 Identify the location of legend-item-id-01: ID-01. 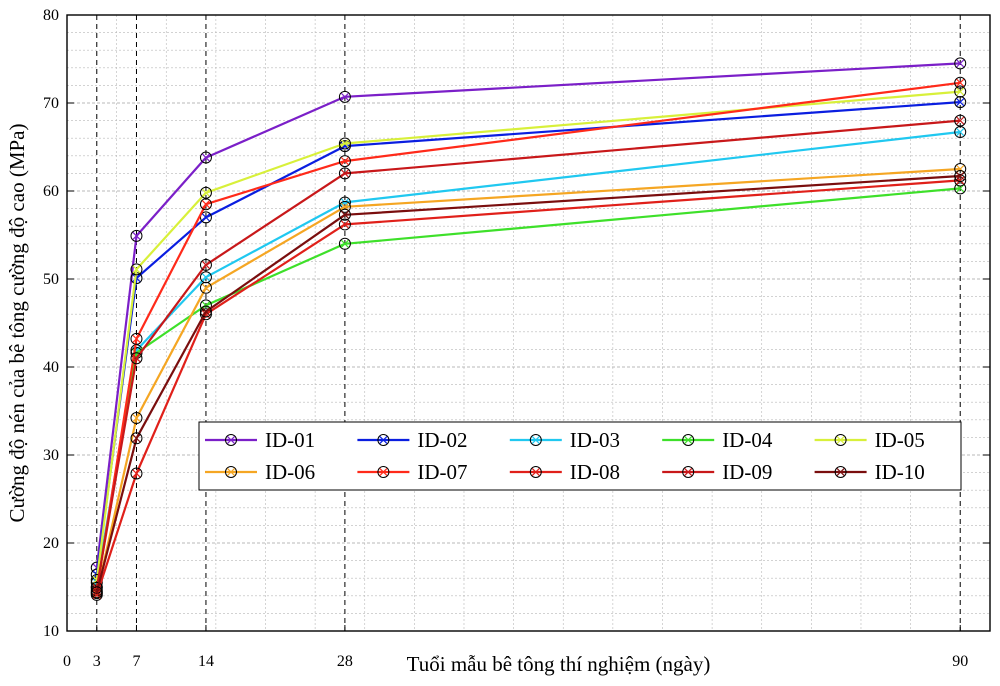
(260, 440).